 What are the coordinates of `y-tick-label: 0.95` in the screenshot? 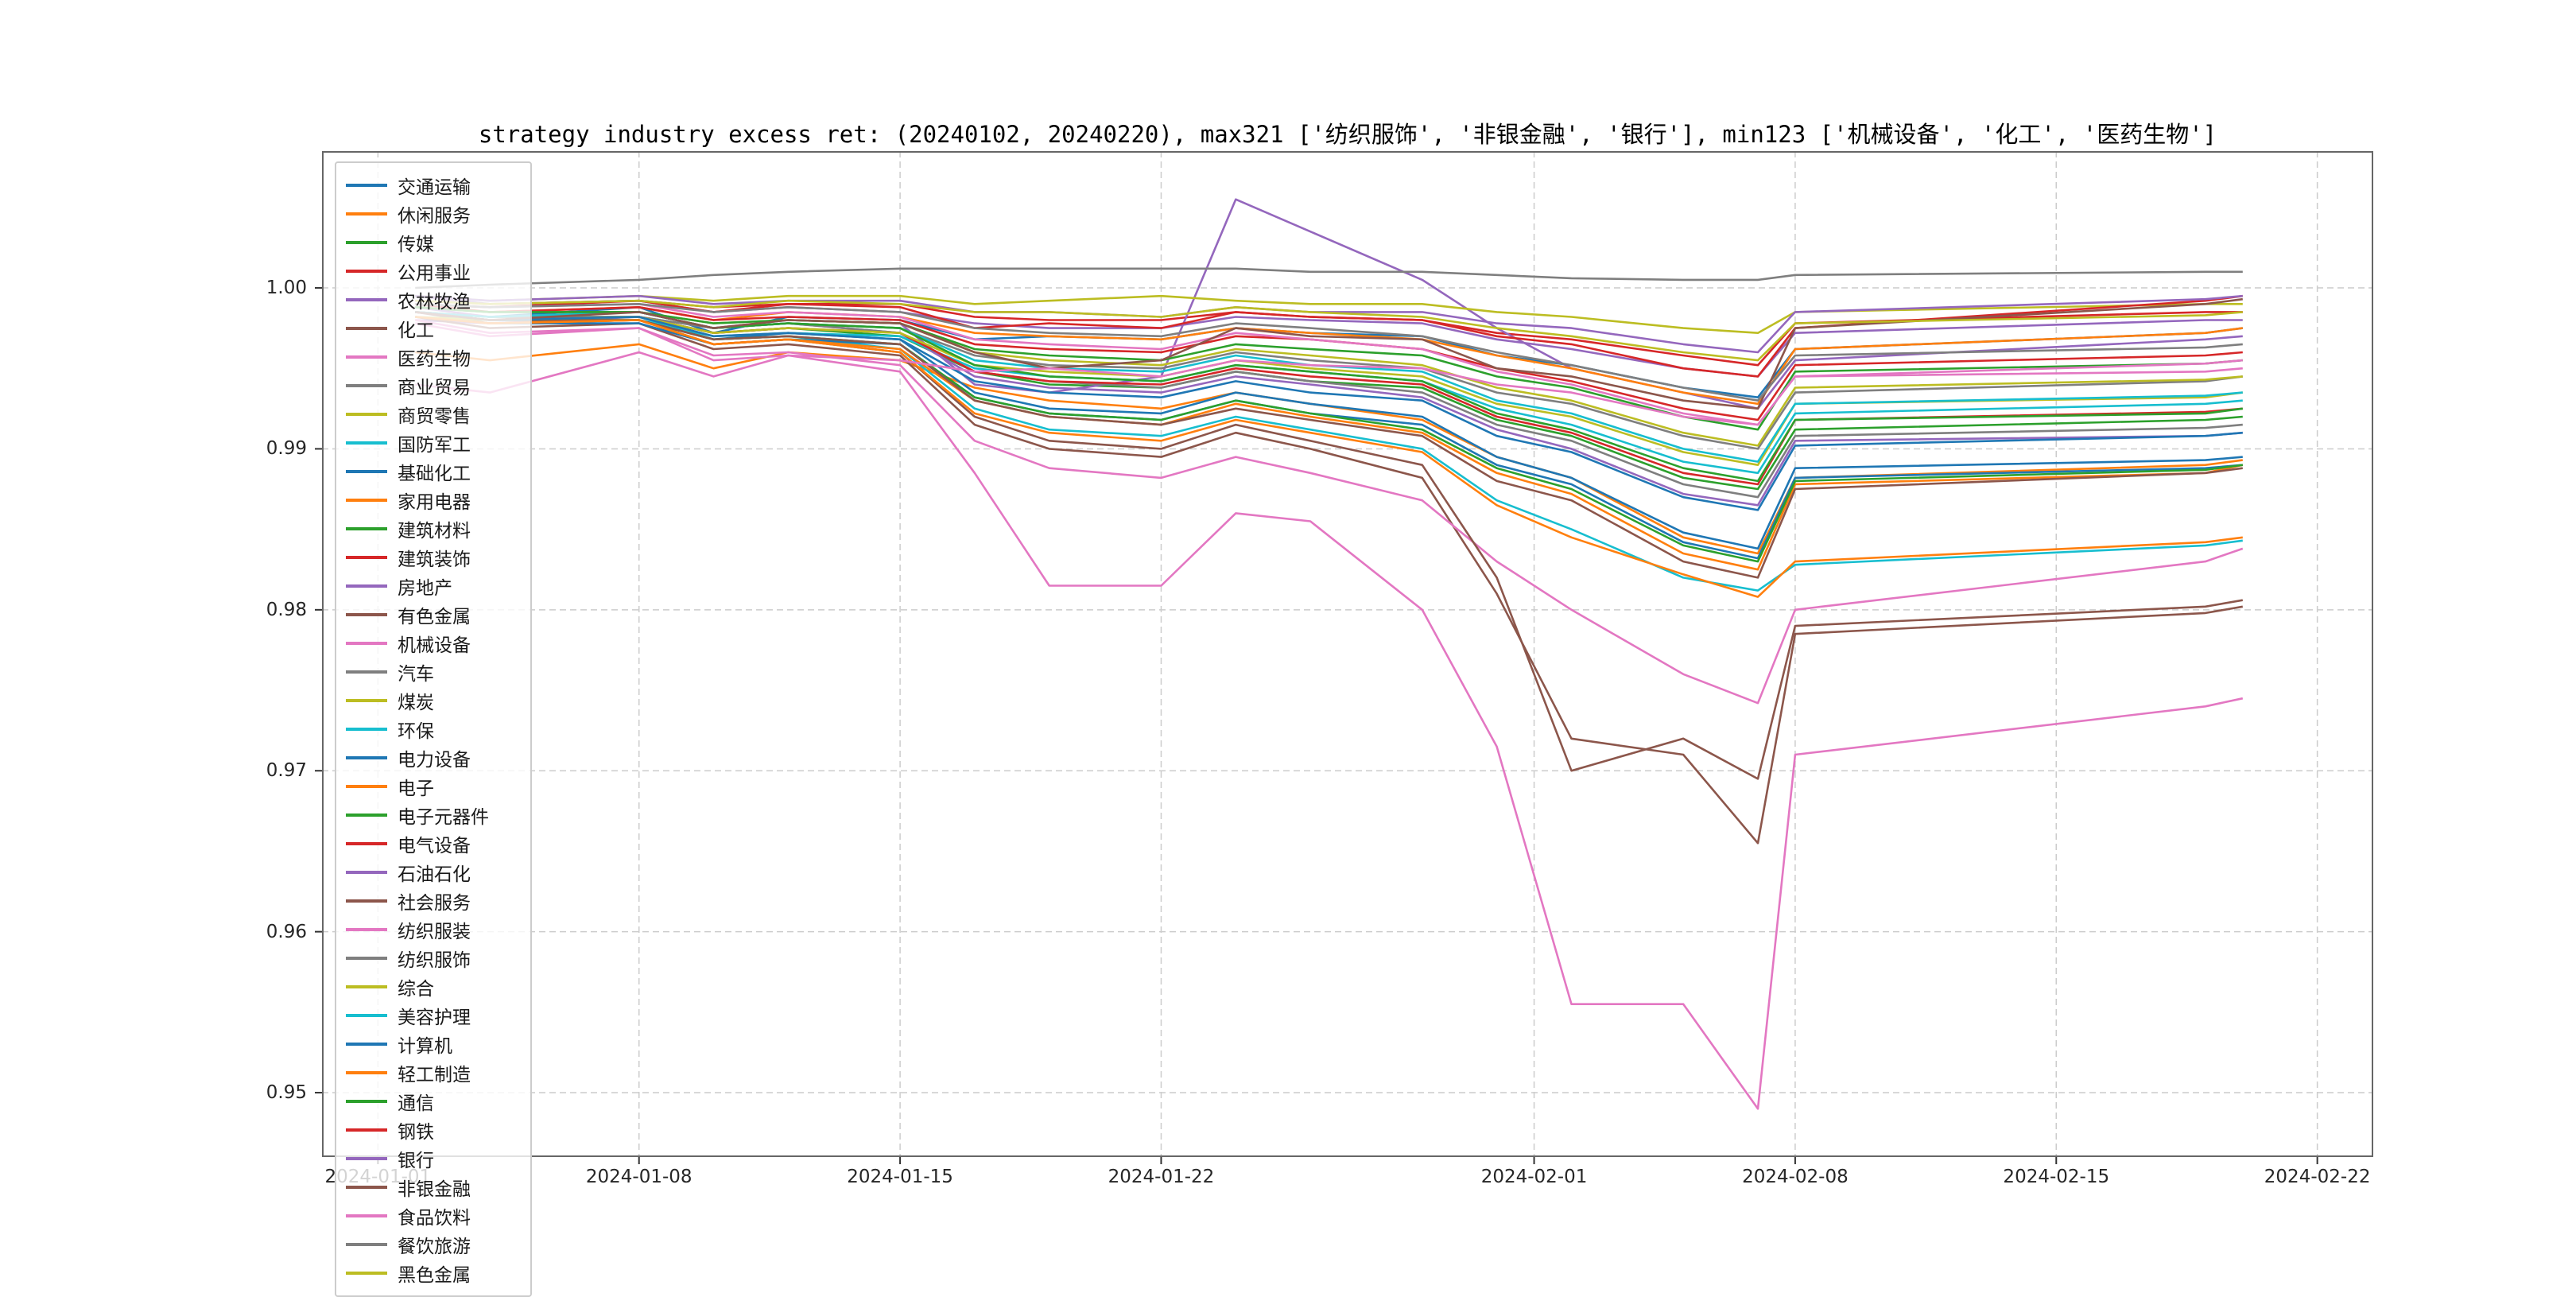 It's located at (286, 1093).